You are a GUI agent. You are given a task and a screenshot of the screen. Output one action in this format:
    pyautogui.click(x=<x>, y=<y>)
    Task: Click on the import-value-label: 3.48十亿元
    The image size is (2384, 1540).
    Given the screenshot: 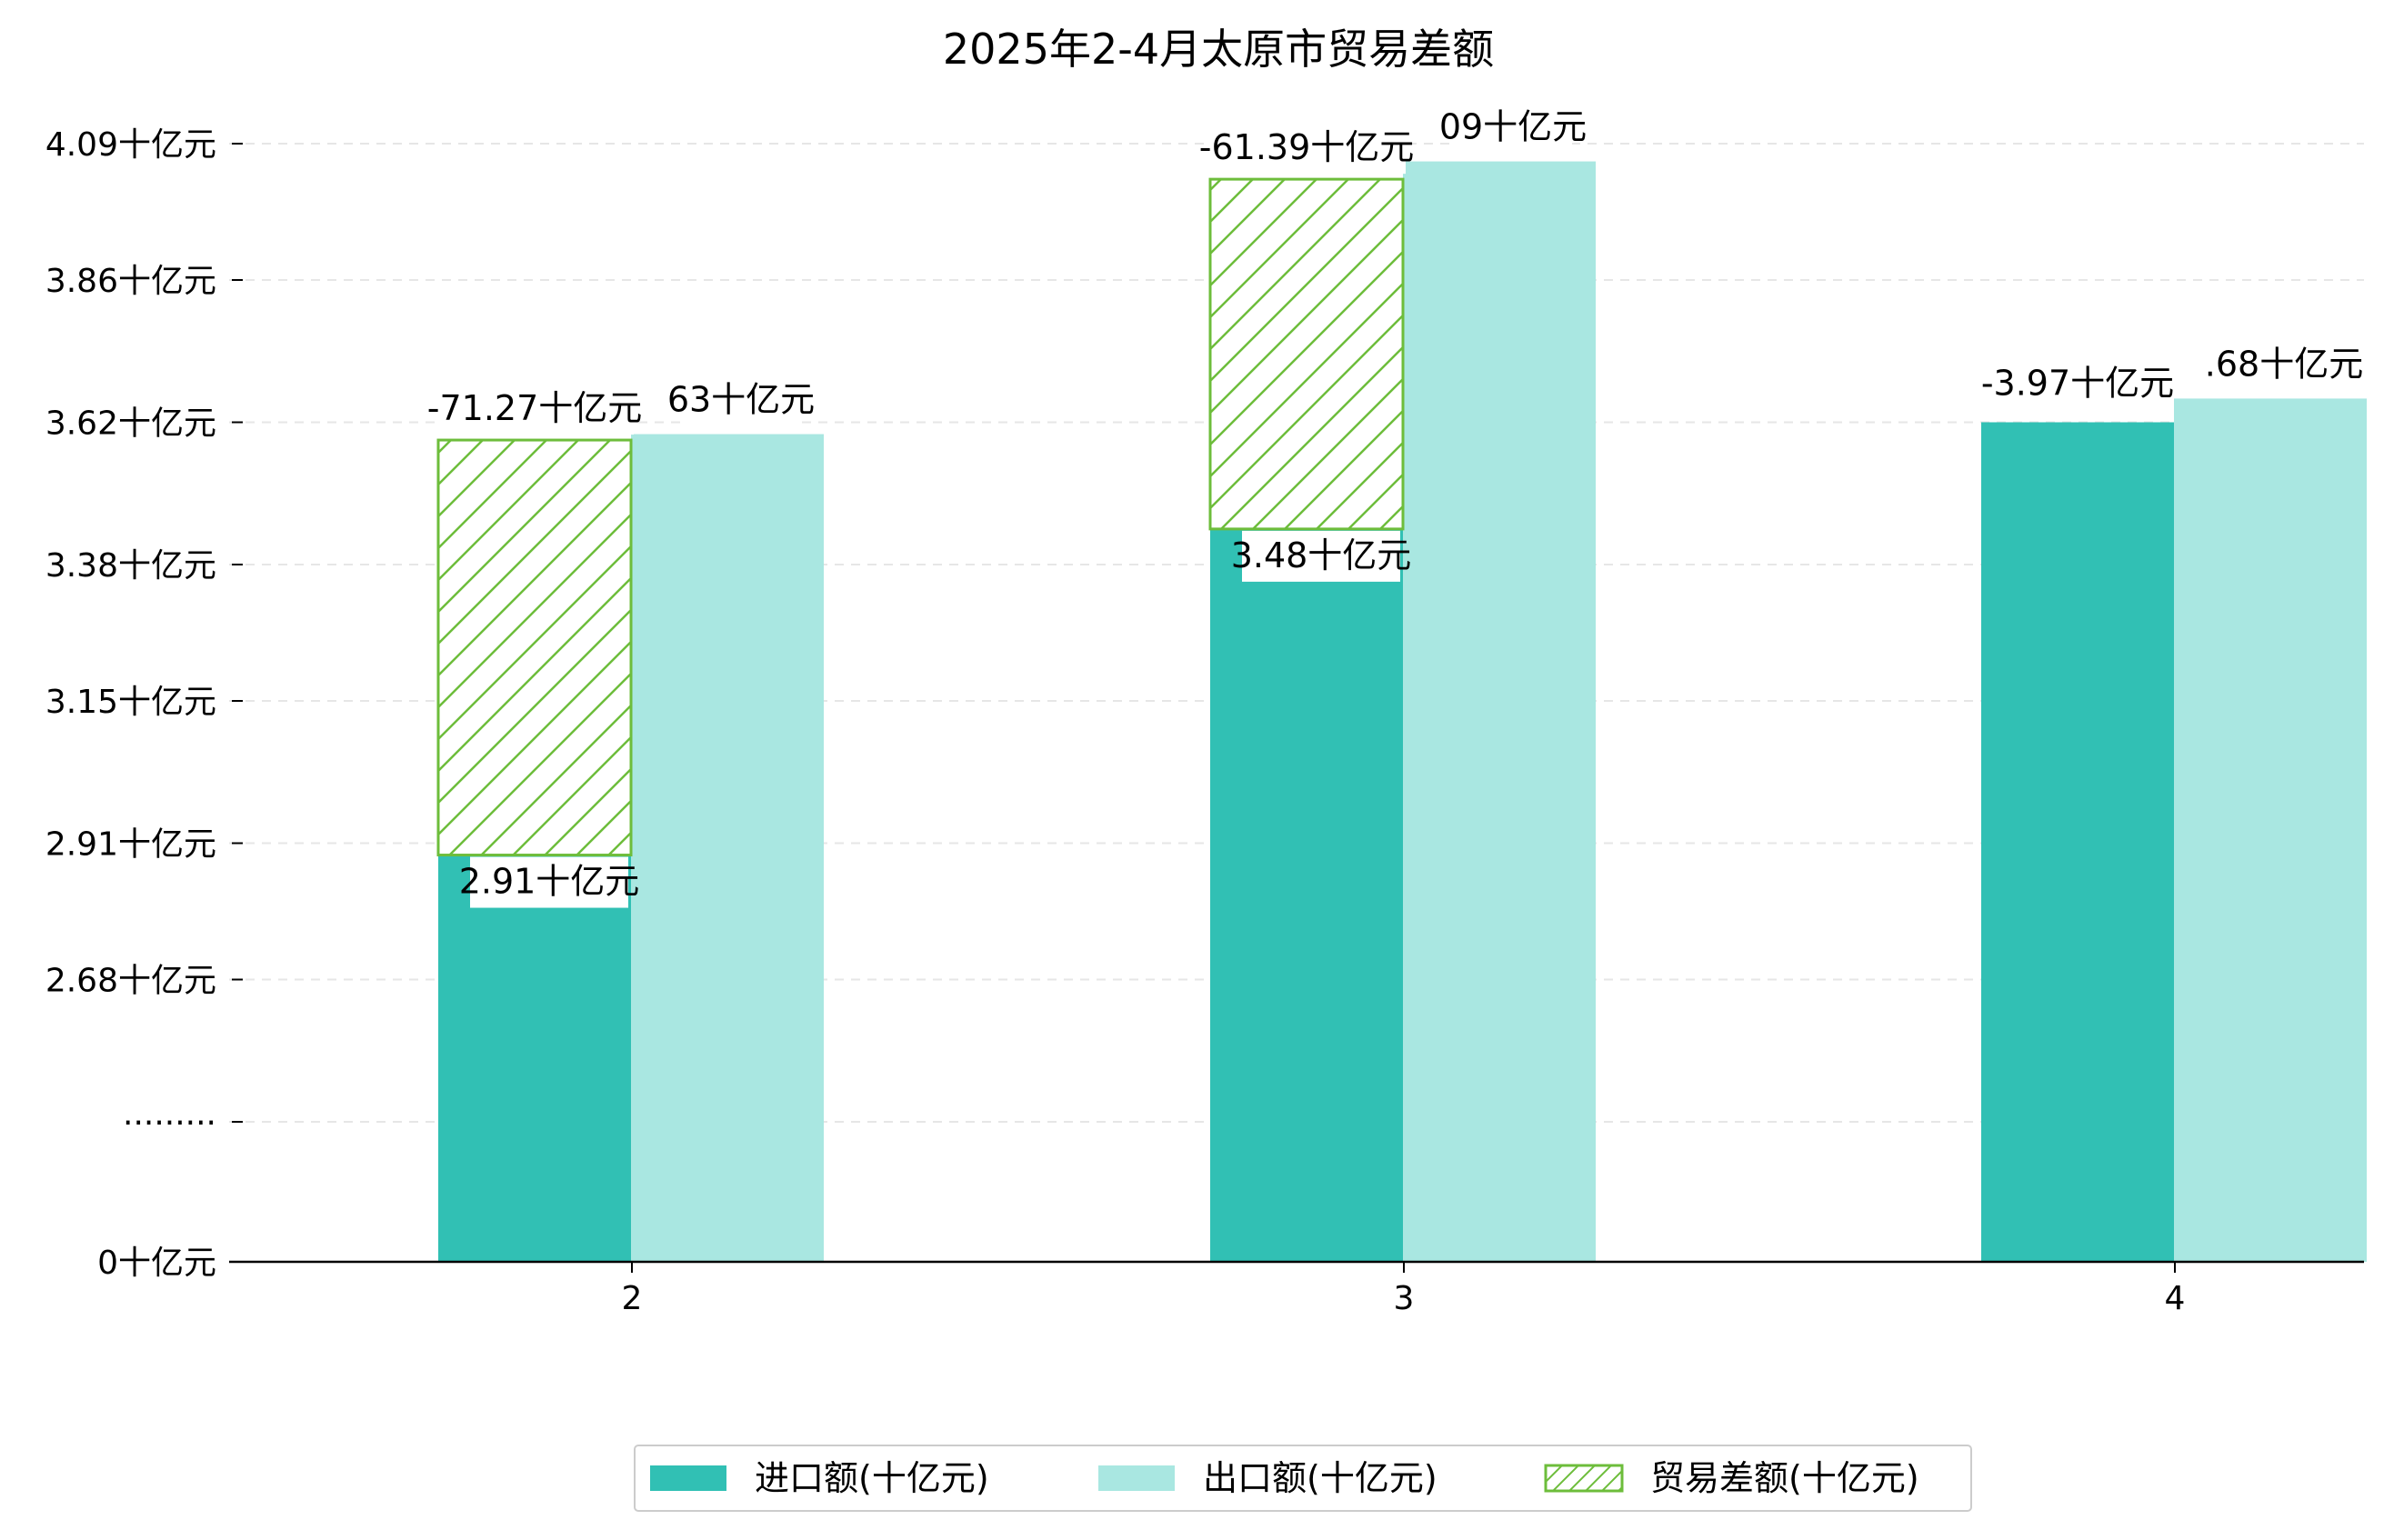 What is the action you would take?
    pyautogui.click(x=1321, y=555)
    